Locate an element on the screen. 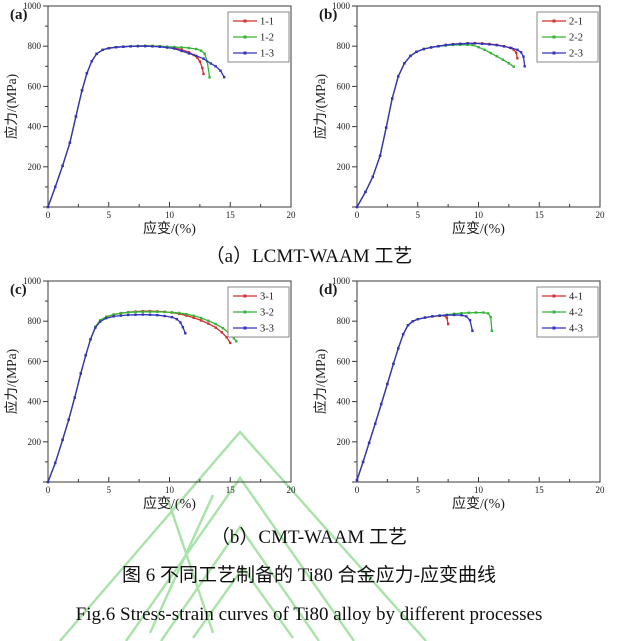  subcaption-b: （b）CMT-WAAM 工艺 is located at coordinates (309, 537).